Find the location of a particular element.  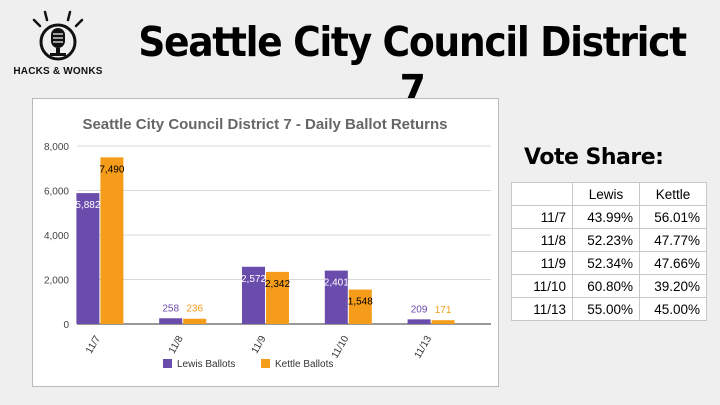

lewis-data-label: 258 is located at coordinates (170, 308).